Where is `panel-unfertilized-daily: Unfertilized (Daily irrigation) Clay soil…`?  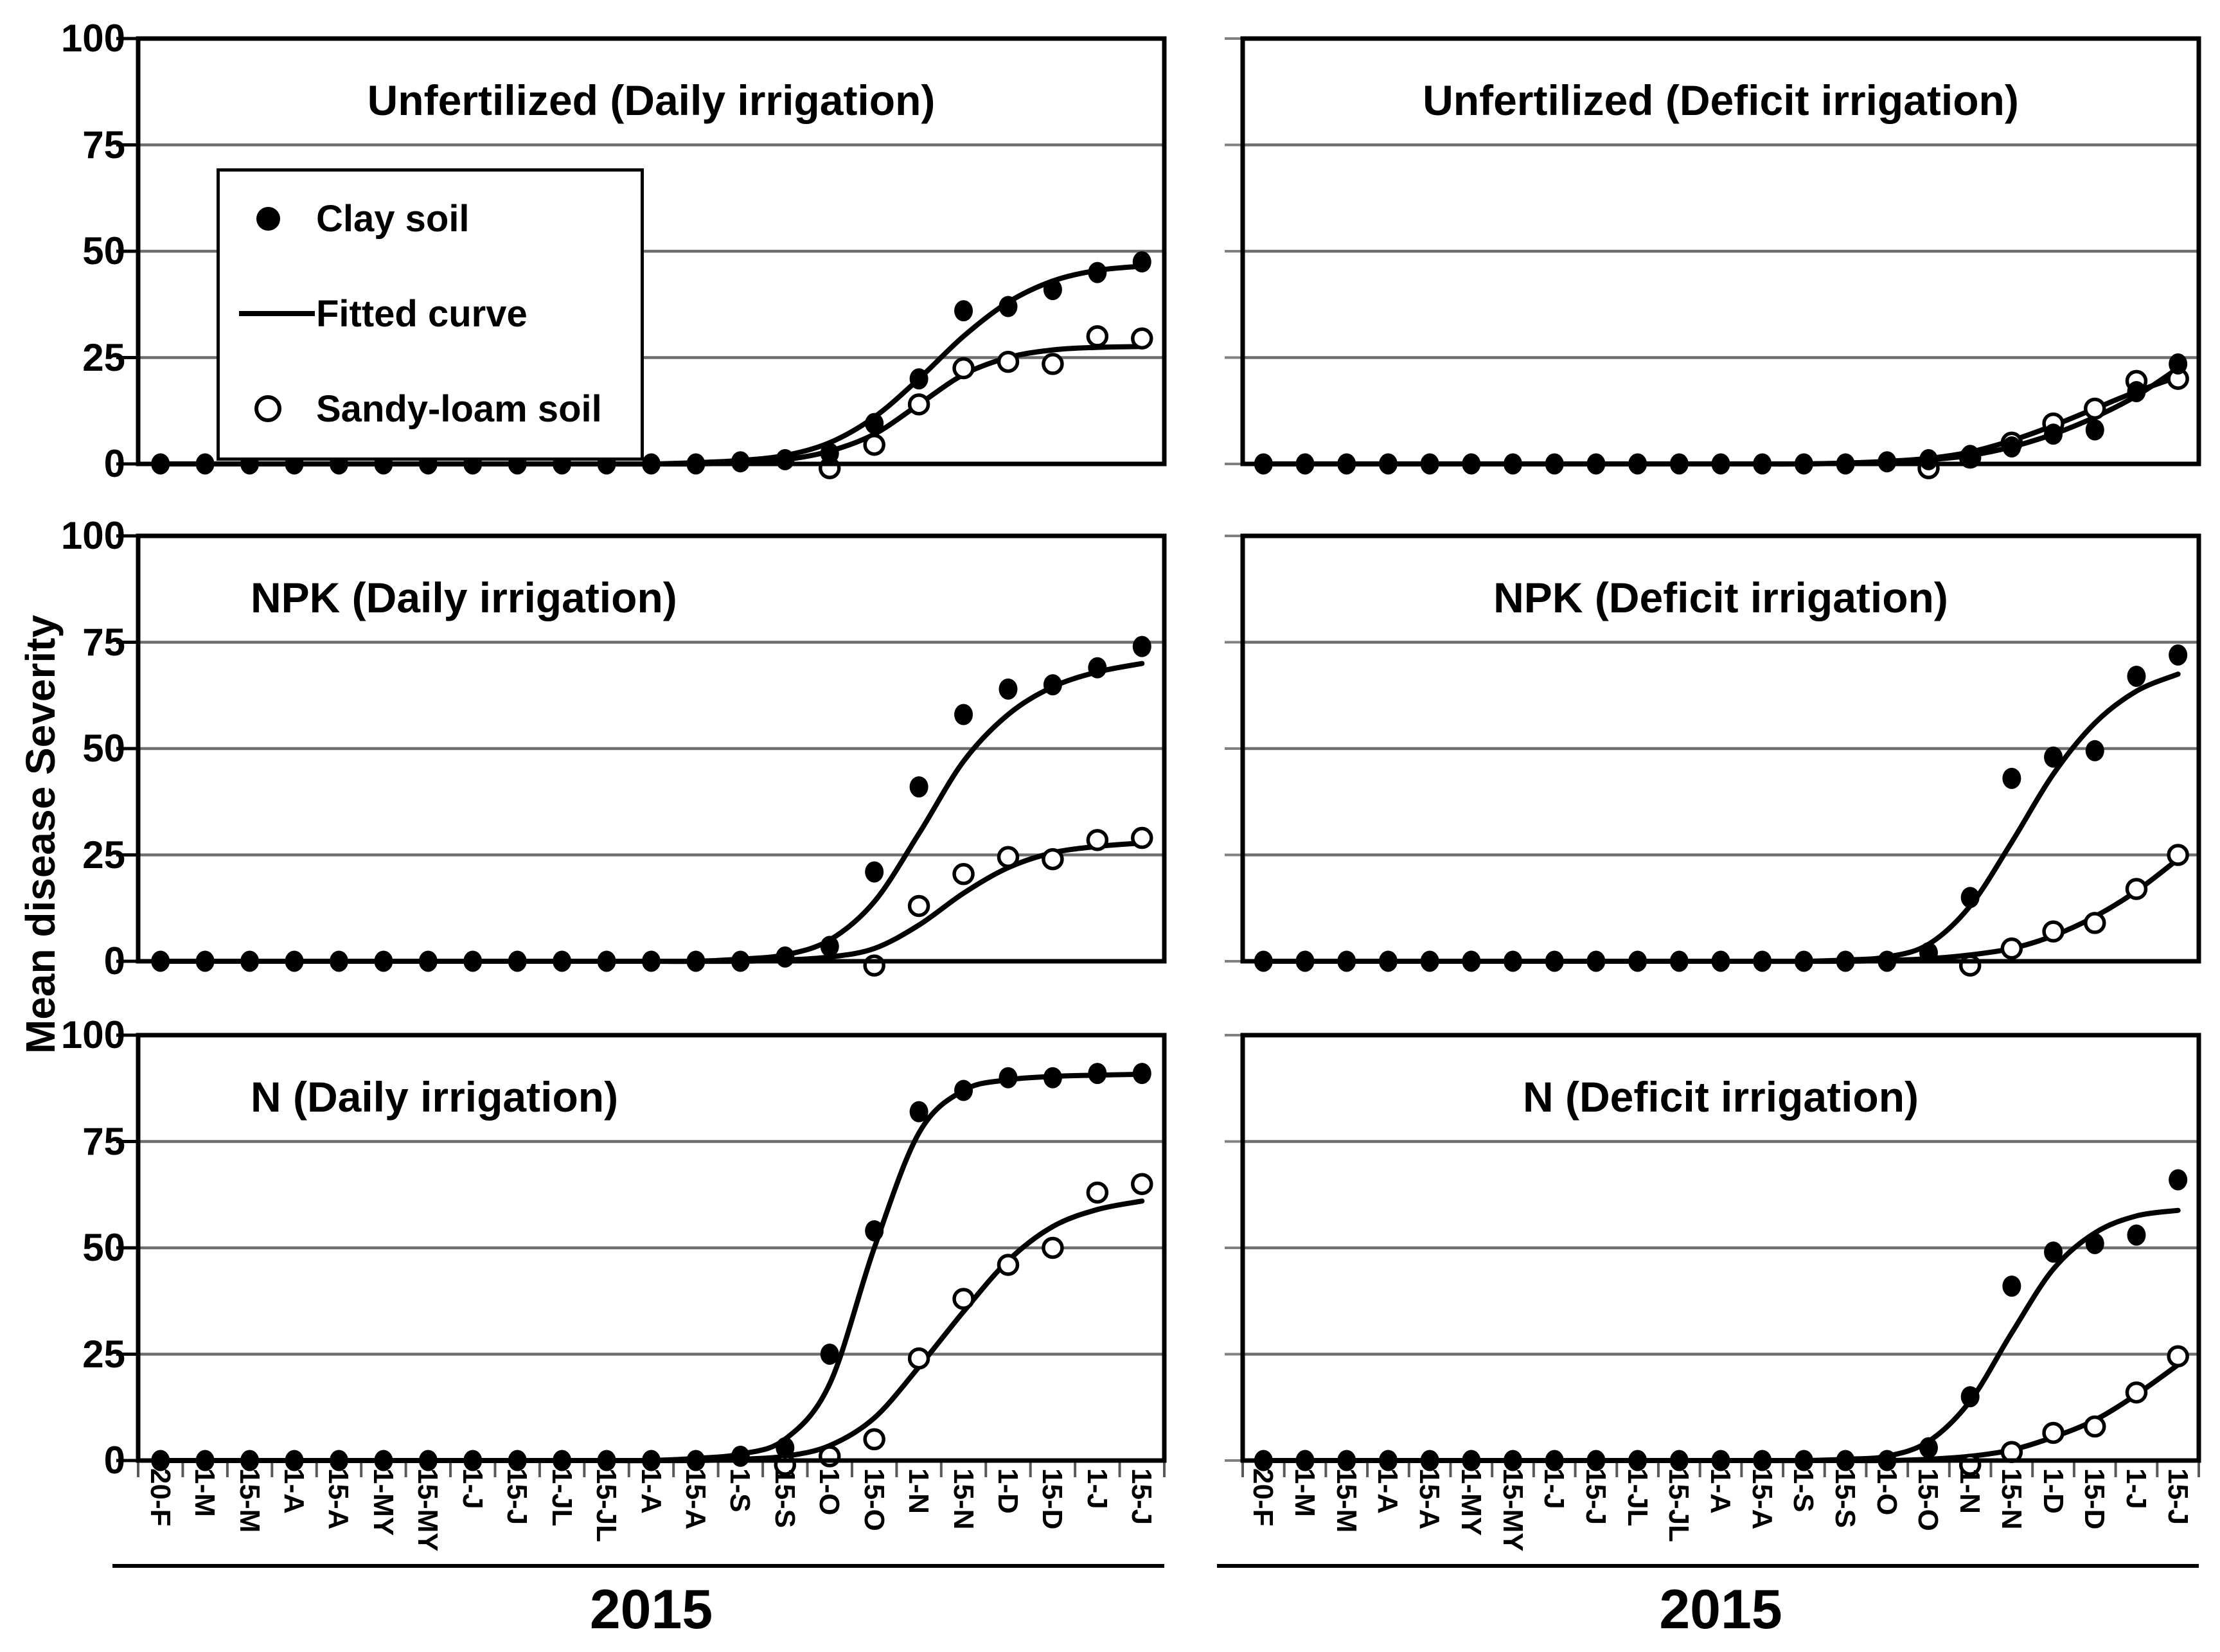
panel-unfertilized-daily: Unfertilized (Daily irrigation) Clay soil… is located at coordinates (641, 257).